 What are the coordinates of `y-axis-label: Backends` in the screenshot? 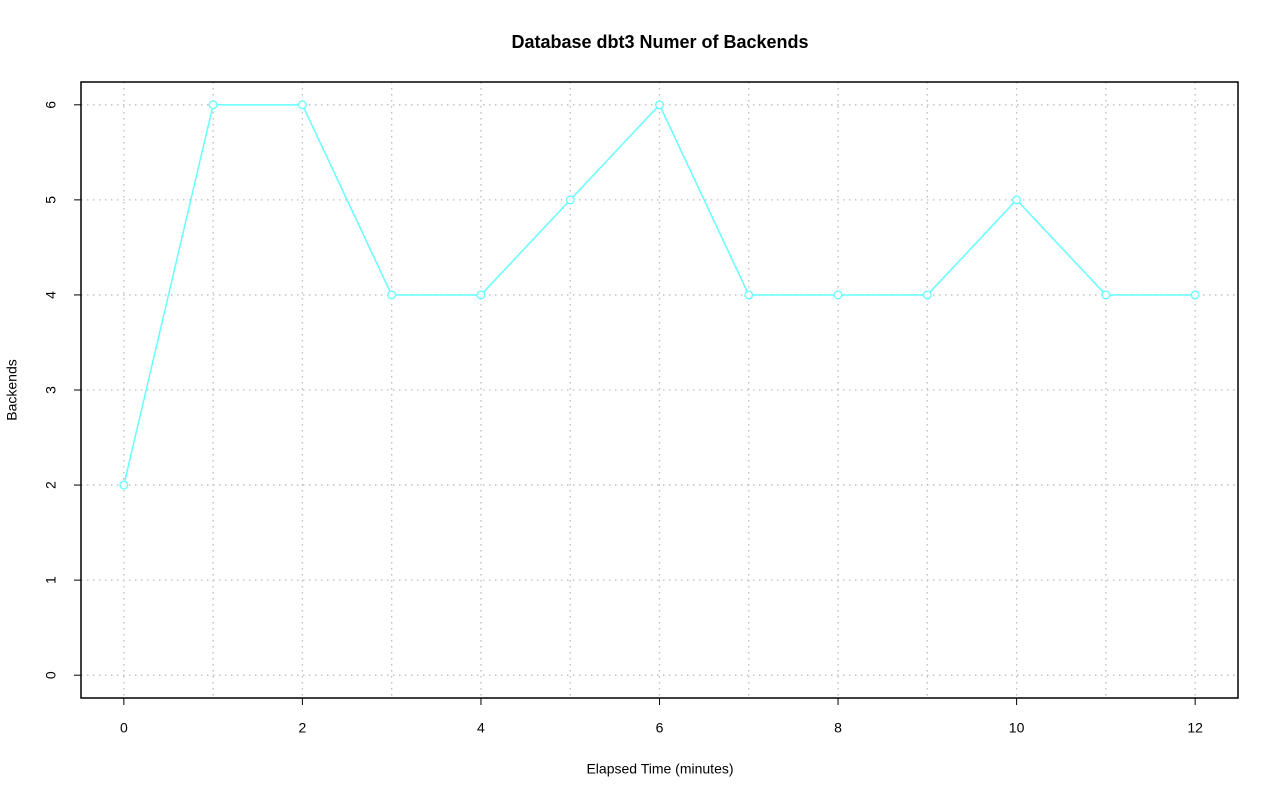 It's located at (12, 389).